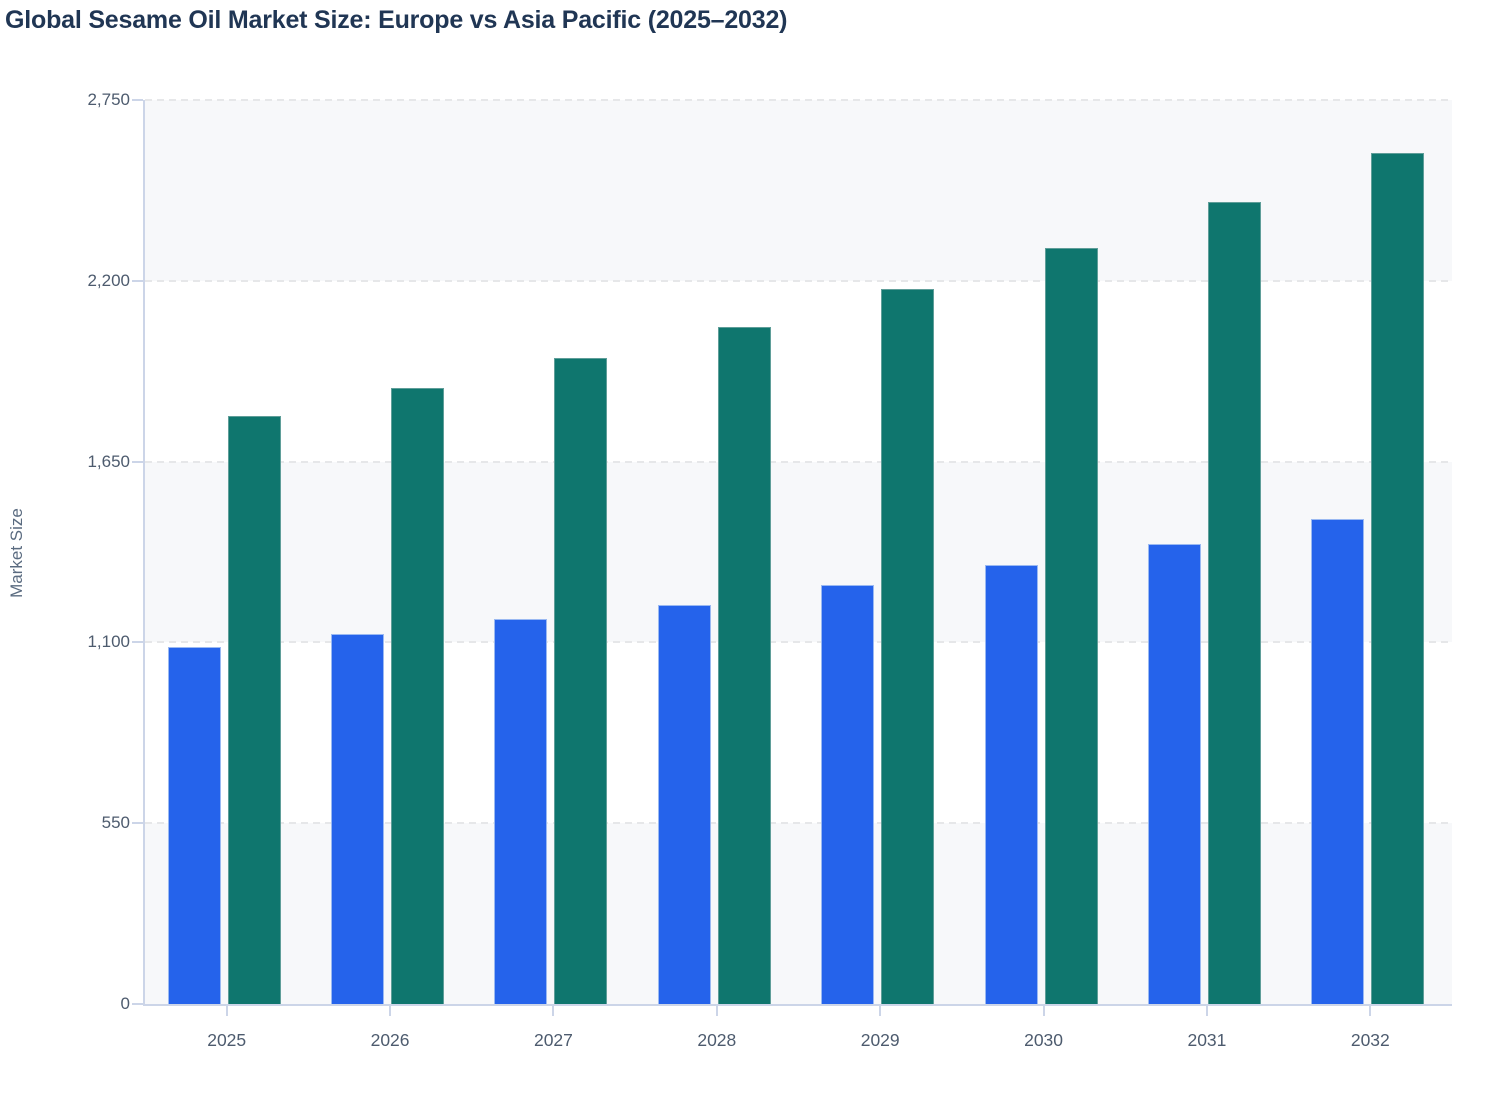  Describe the element at coordinates (1044, 1040) in the screenshot. I see `x-tick-label: 2030` at that location.